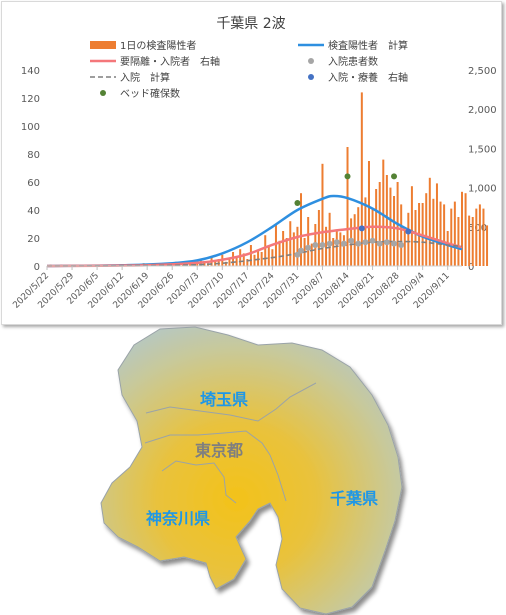 This screenshot has width=506, height=615. What do you see at coordinates (30, 127) in the screenshot?
I see `y-left-tick-label: 100` at bounding box center [30, 127].